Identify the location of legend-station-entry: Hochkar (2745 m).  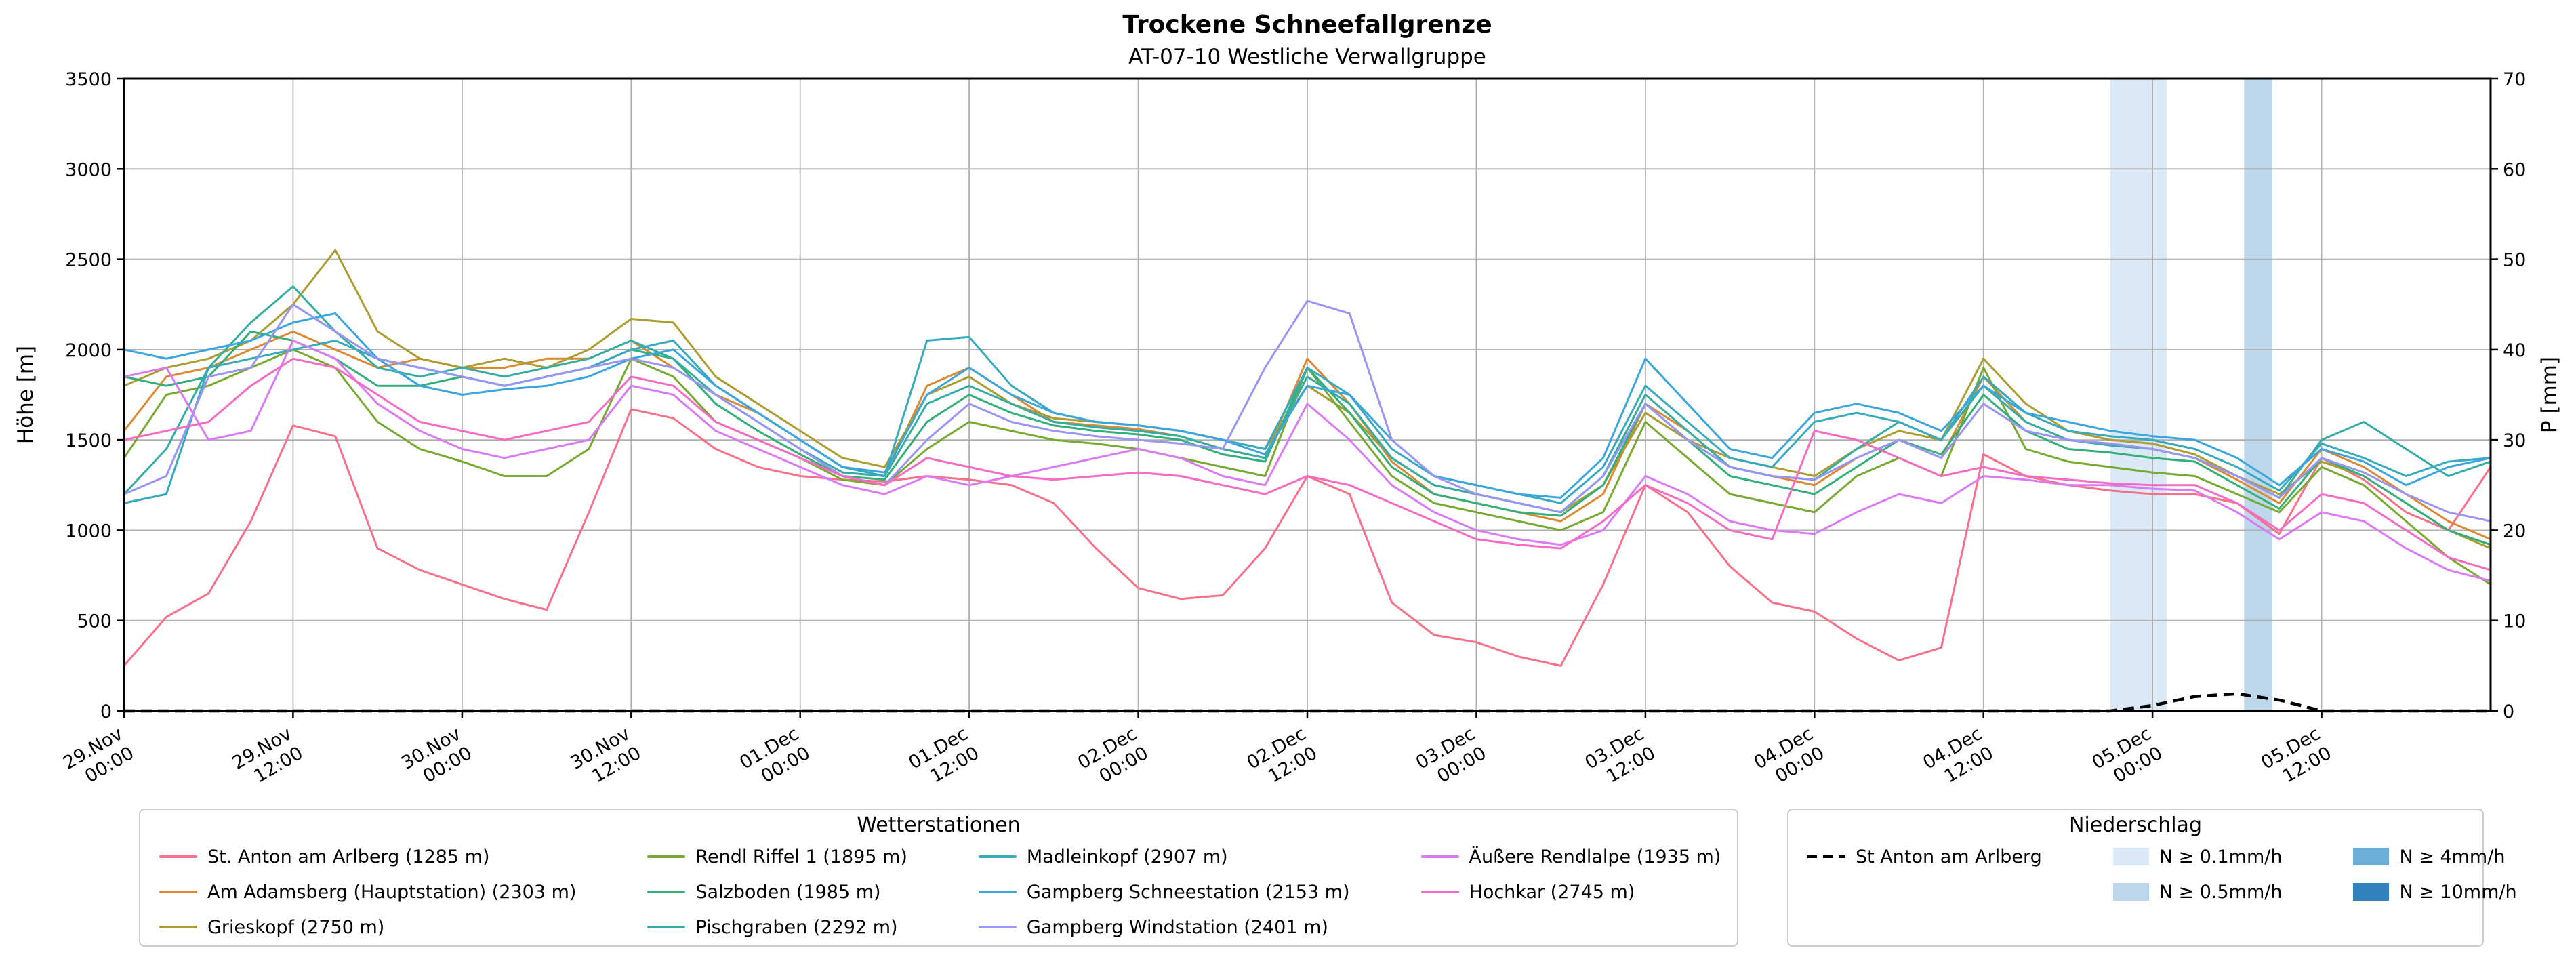
(1571, 891).